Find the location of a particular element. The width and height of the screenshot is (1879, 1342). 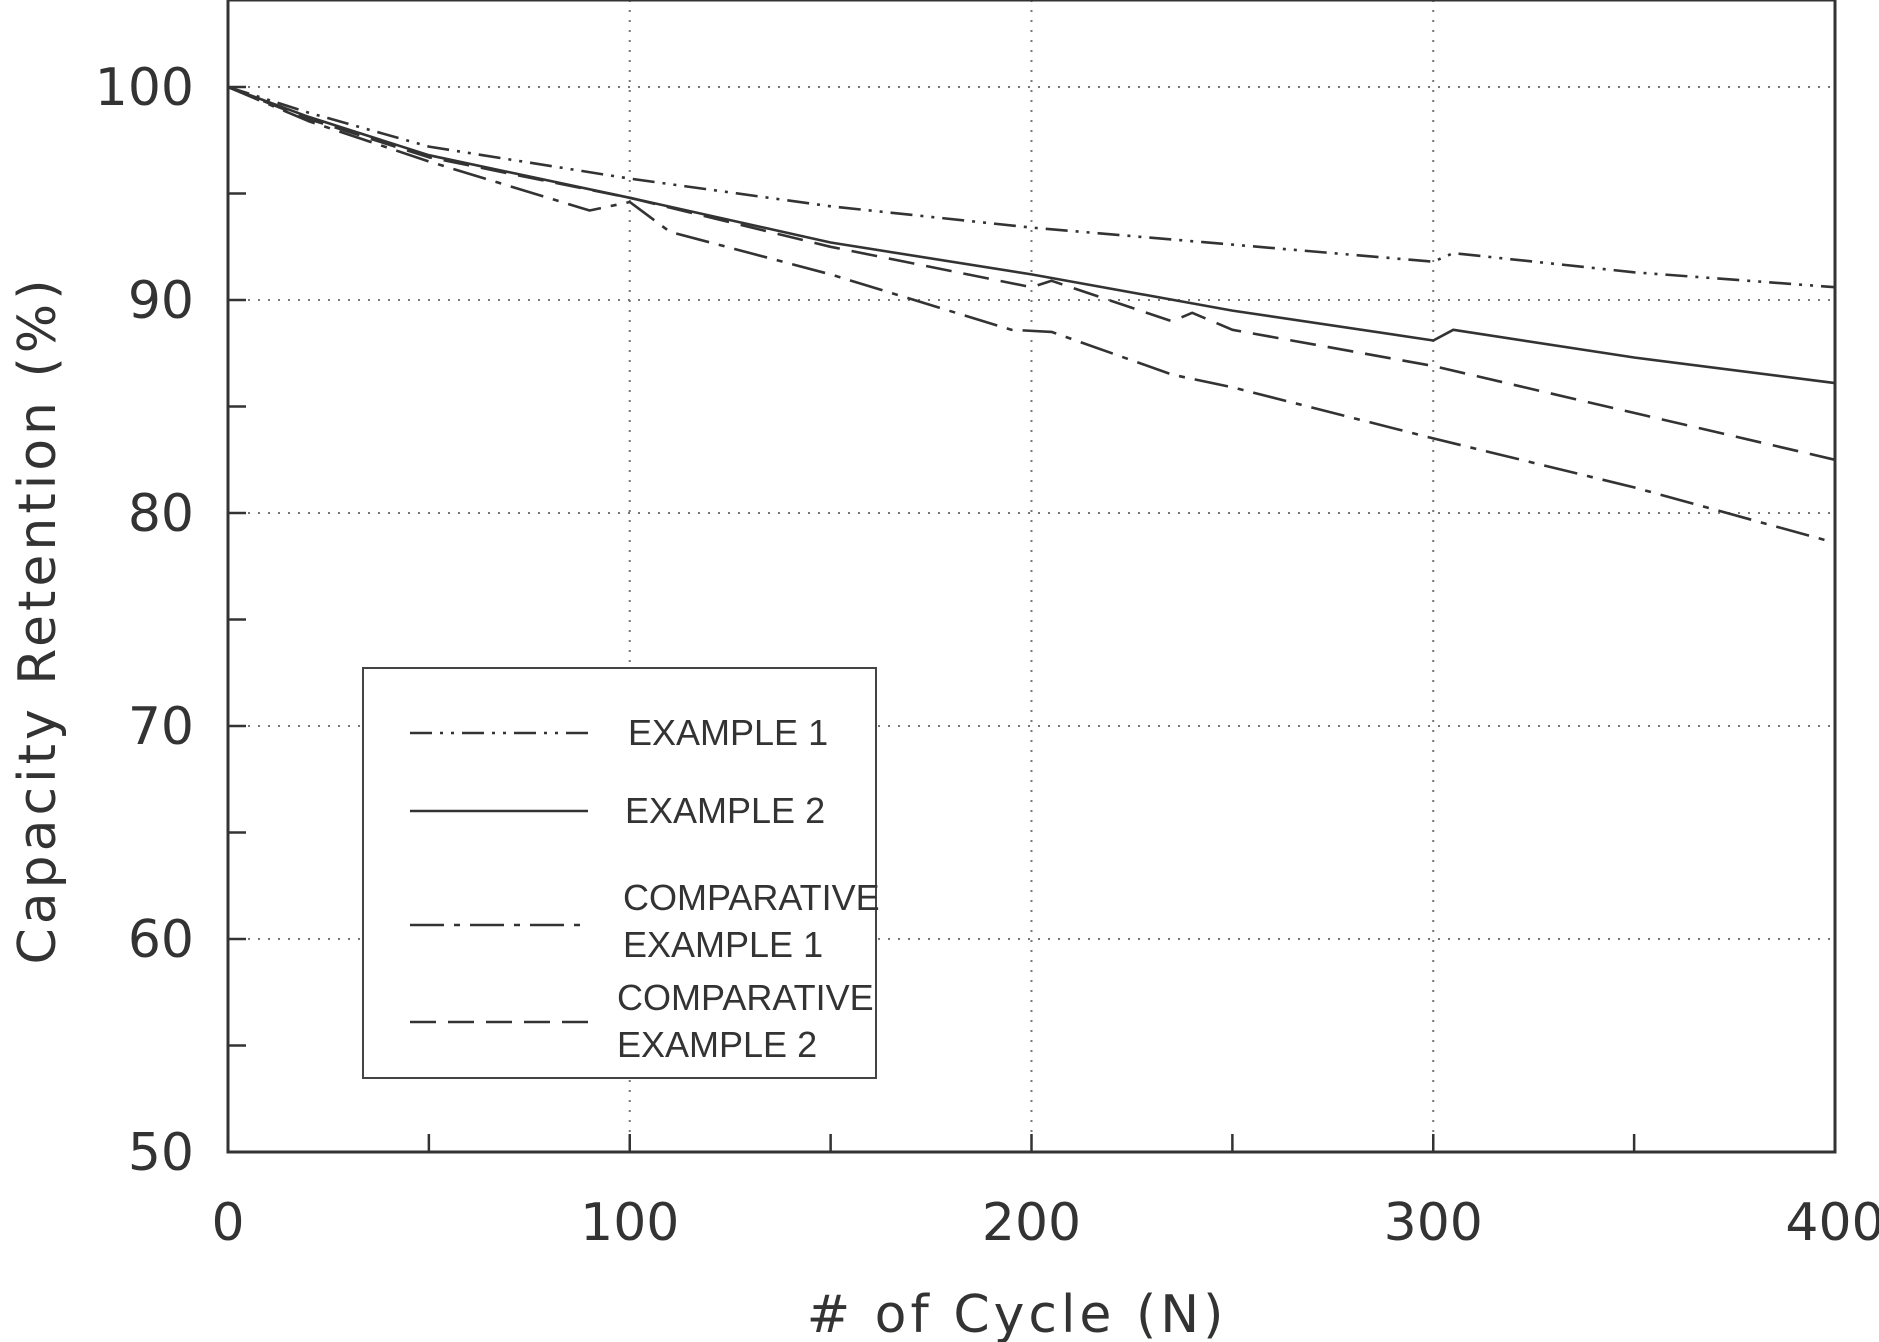

x-tick-label-2: 200 is located at coordinates (1031, 1223).